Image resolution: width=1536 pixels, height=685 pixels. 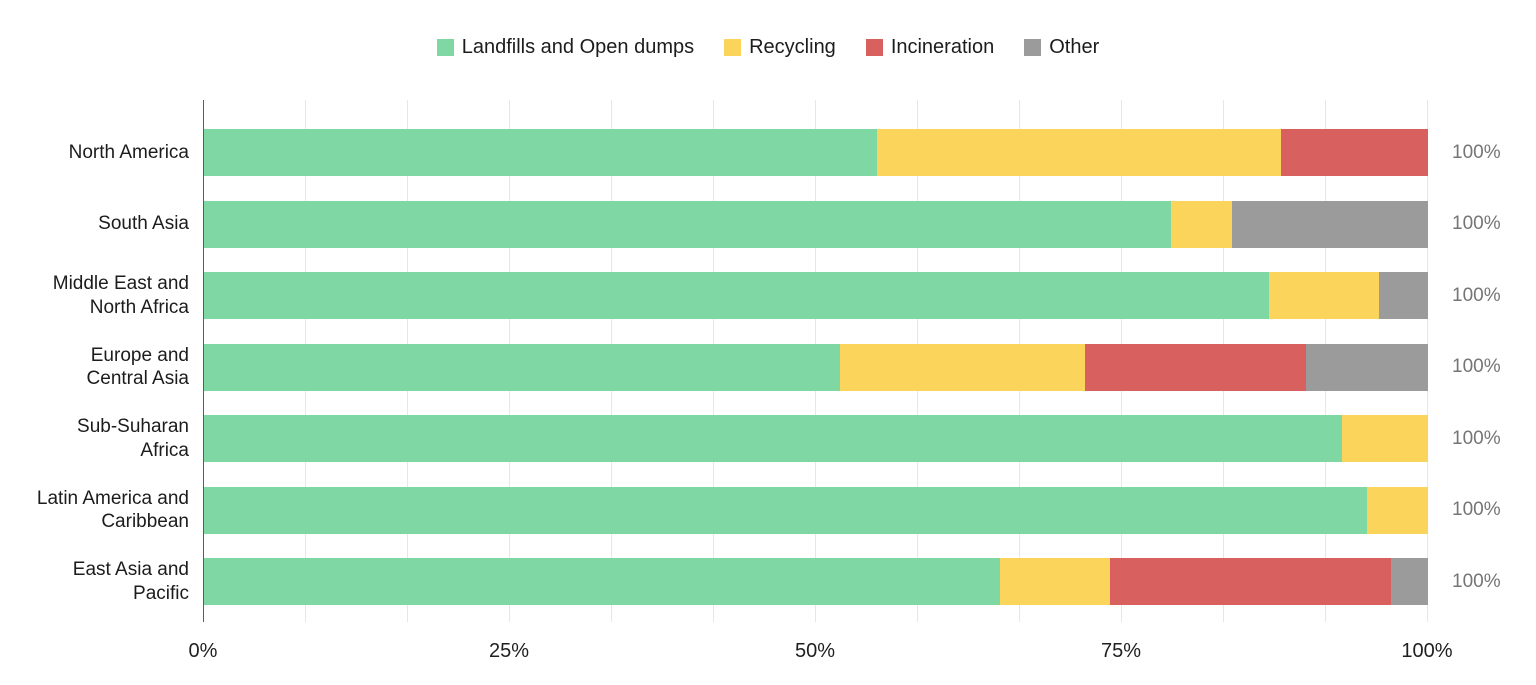 I want to click on legend-label: Landfills and Open dumps, so click(x=578, y=47).